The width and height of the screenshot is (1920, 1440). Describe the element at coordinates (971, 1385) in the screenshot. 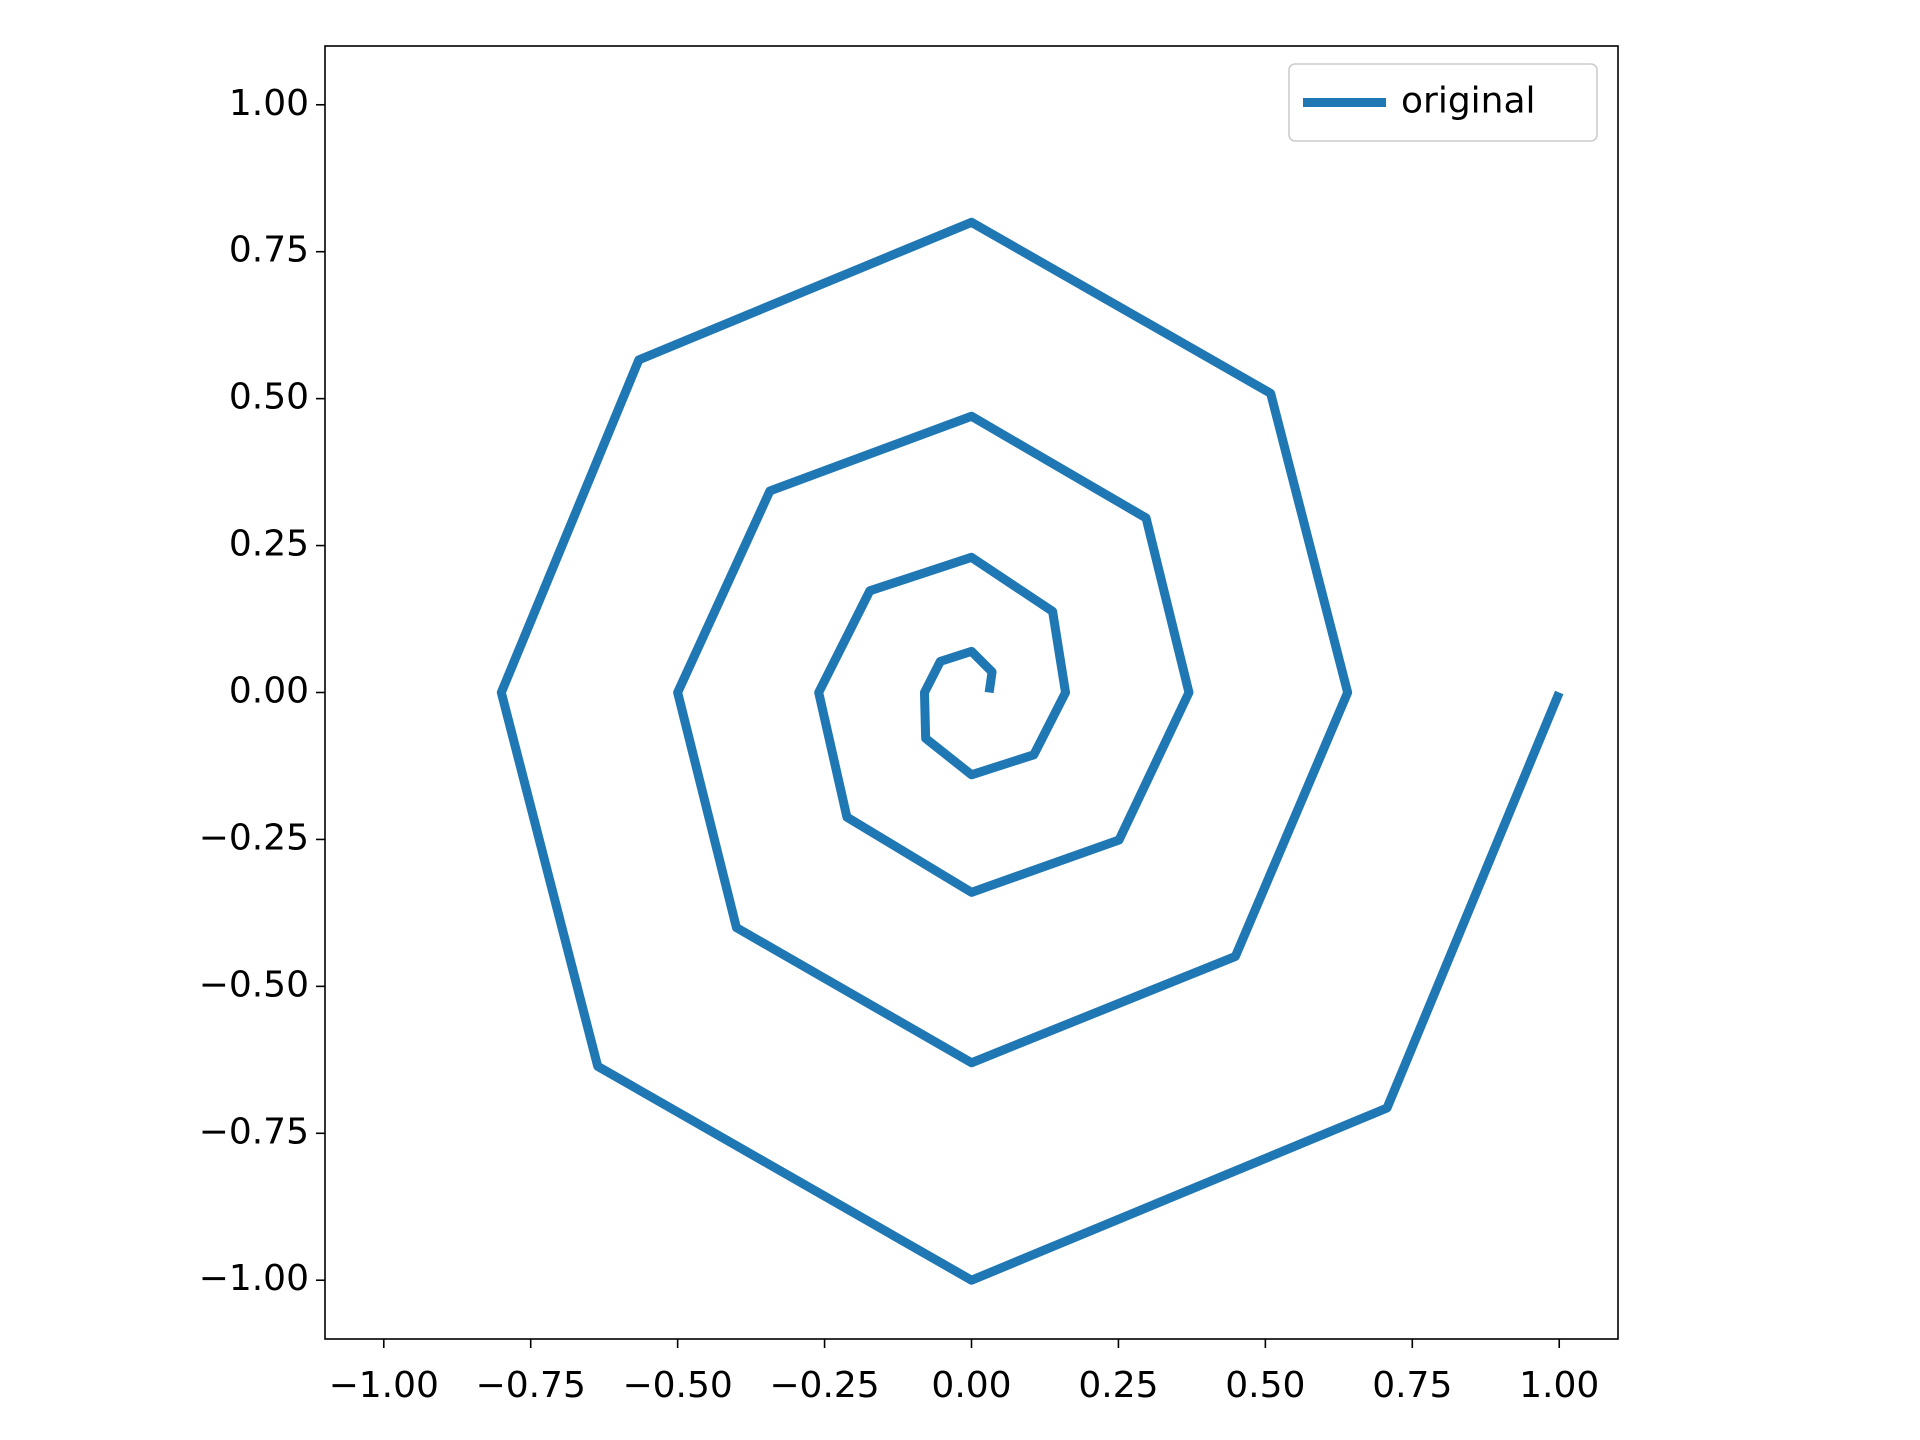

I see `x-tick-label: 0.00` at that location.